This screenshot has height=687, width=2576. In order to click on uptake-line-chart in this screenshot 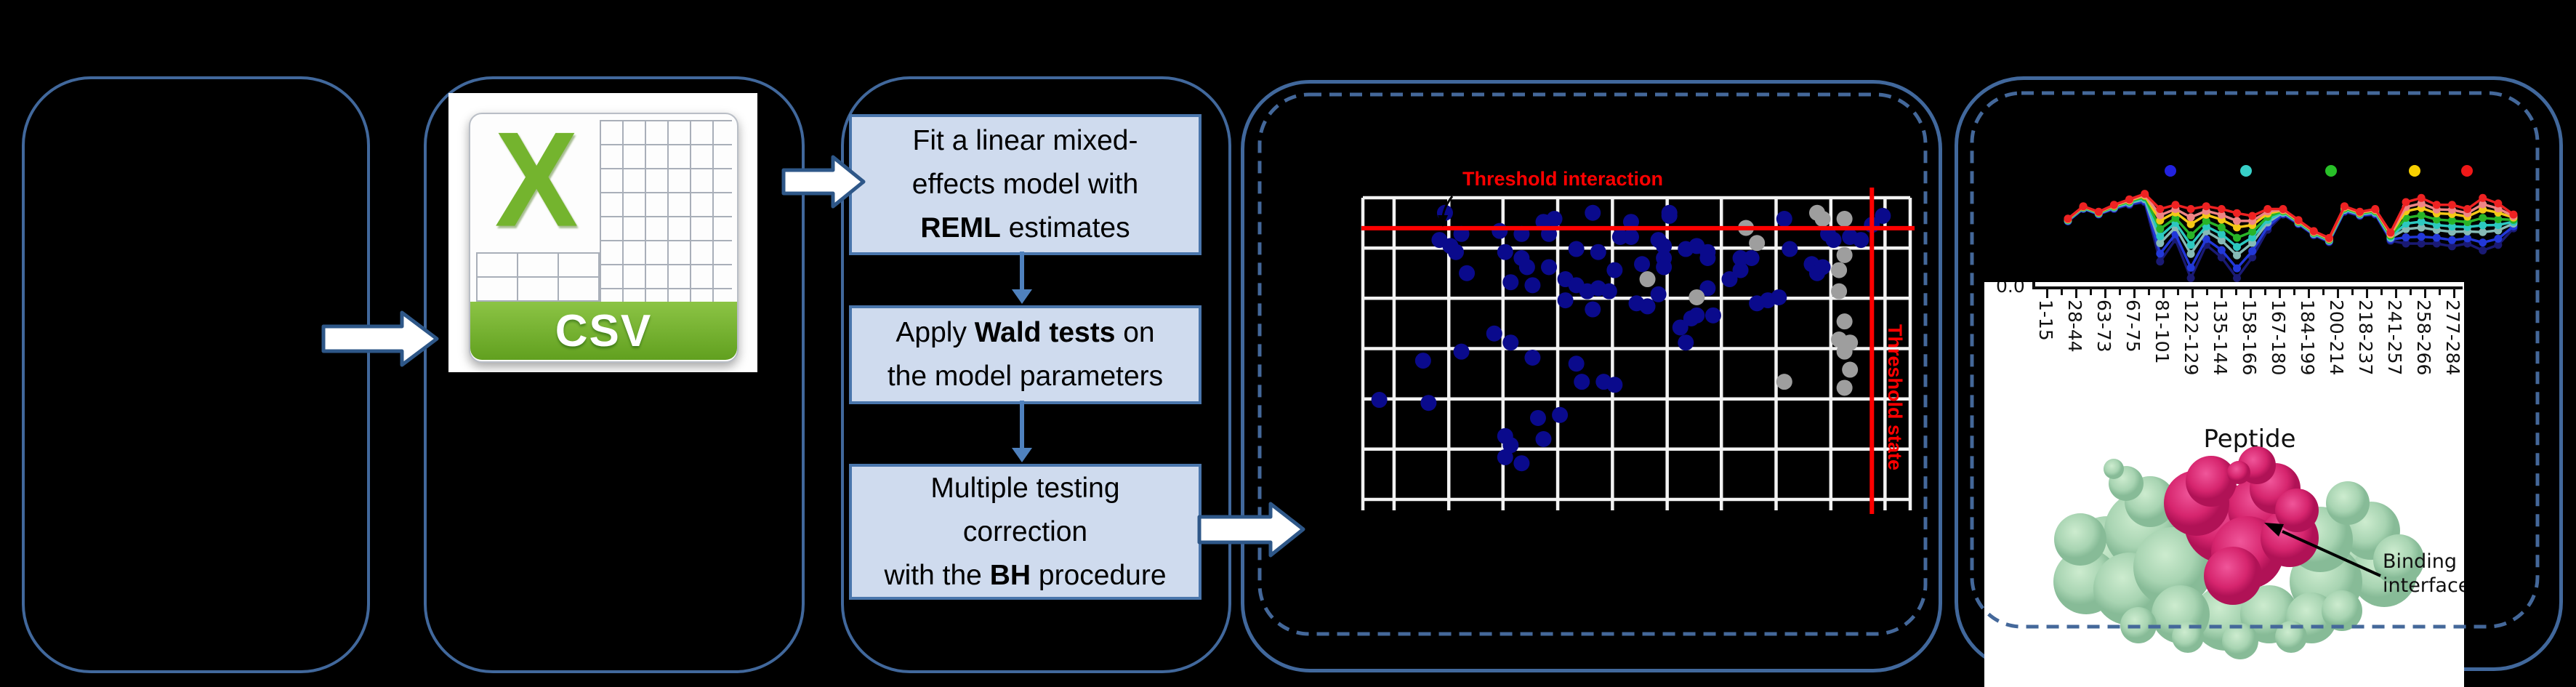, I will do `click(2291, 236)`.